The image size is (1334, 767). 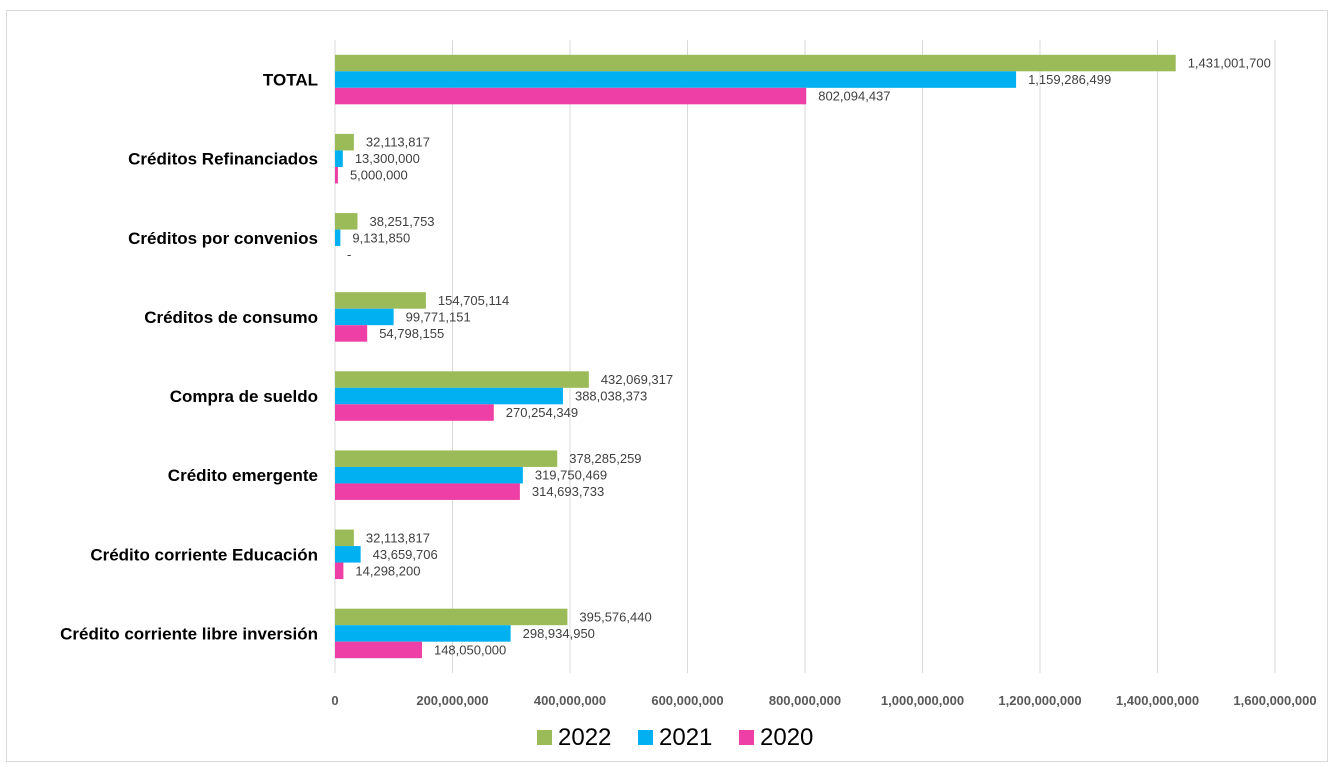 I want to click on data-label: 802,094,437, so click(x=854, y=96).